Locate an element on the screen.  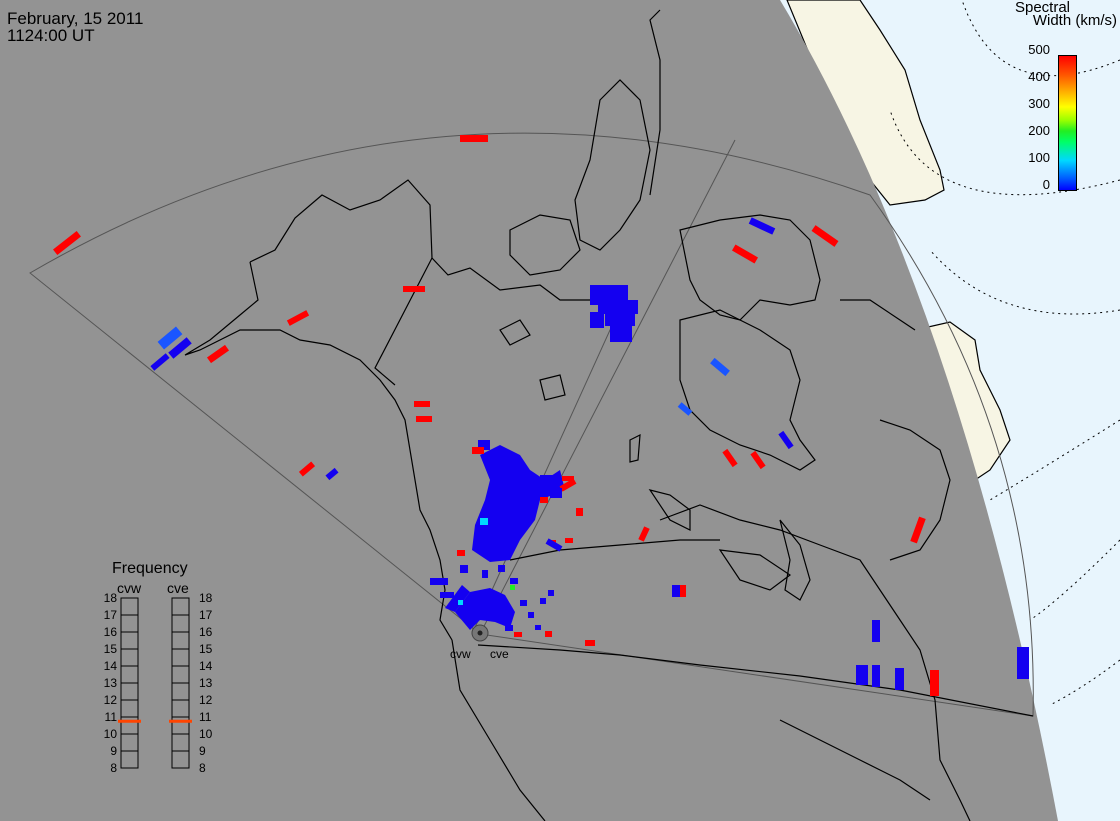
colorbar is located at coordinates (1067, 123).